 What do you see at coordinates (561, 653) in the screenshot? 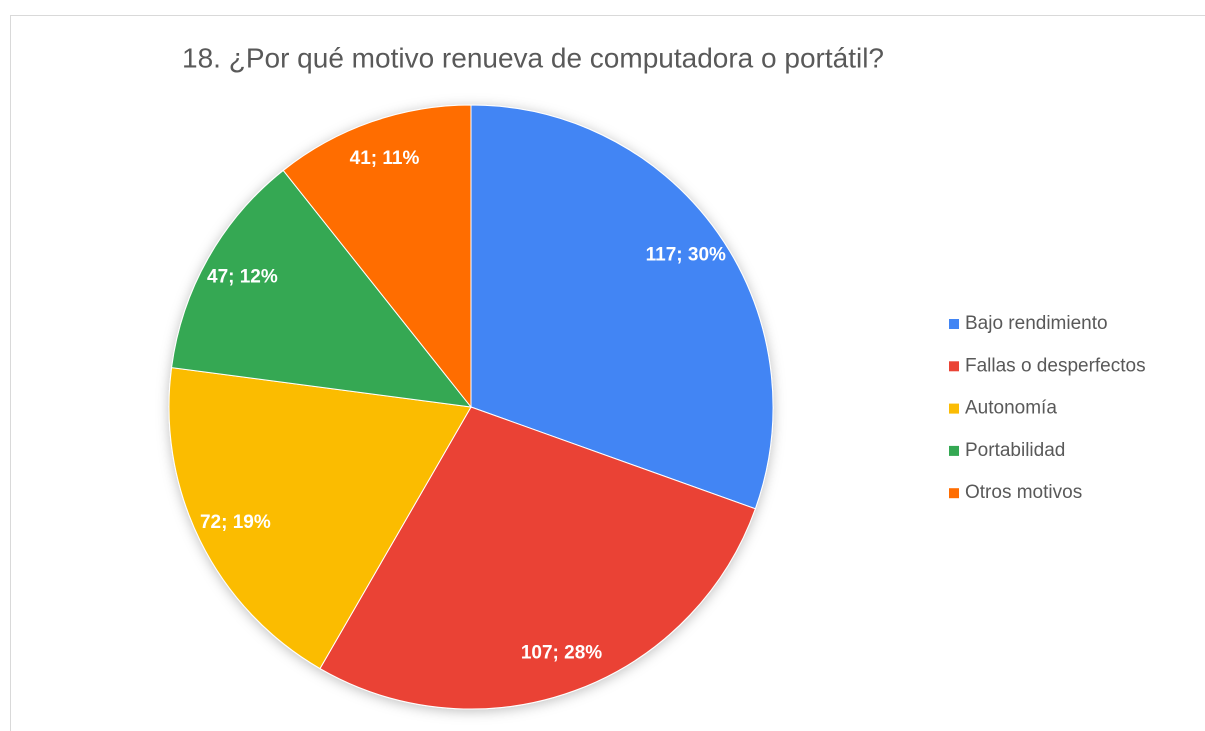
I see `data-label: 107; 28%` at bounding box center [561, 653].